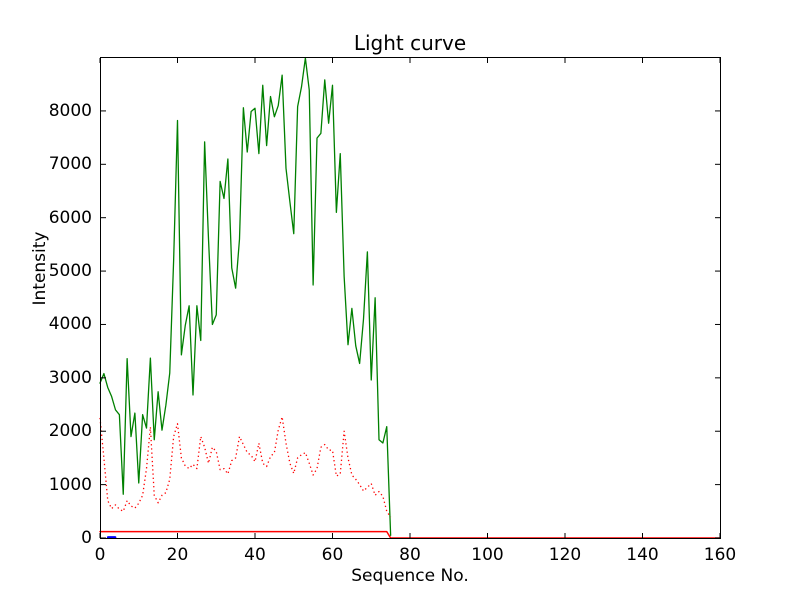  What do you see at coordinates (565, 555) in the screenshot?
I see `x-tick-label: 120` at bounding box center [565, 555].